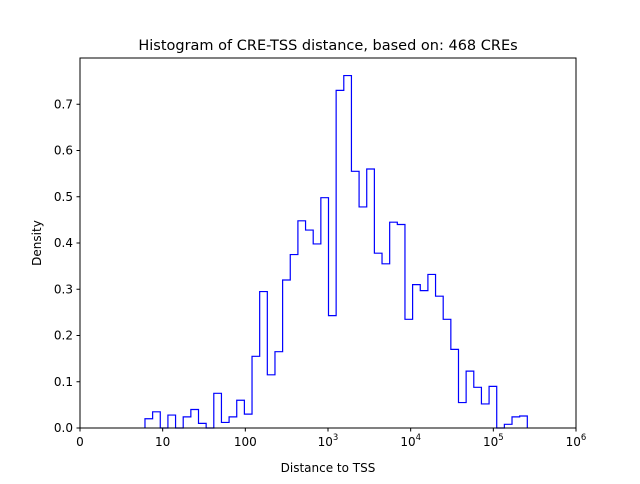  I want to click on x-axis-label: Distance to TSS, so click(328, 468).